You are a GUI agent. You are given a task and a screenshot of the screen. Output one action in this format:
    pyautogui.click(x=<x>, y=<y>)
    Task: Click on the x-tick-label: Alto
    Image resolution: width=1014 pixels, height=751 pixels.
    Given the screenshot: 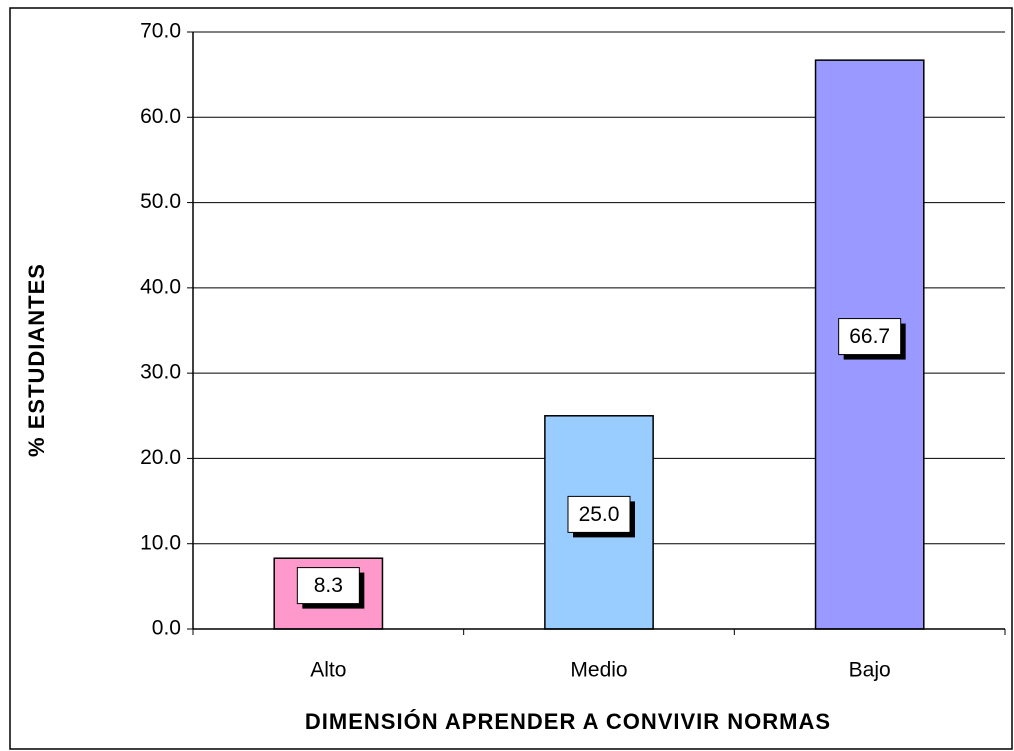 What is the action you would take?
    pyautogui.click(x=328, y=670)
    